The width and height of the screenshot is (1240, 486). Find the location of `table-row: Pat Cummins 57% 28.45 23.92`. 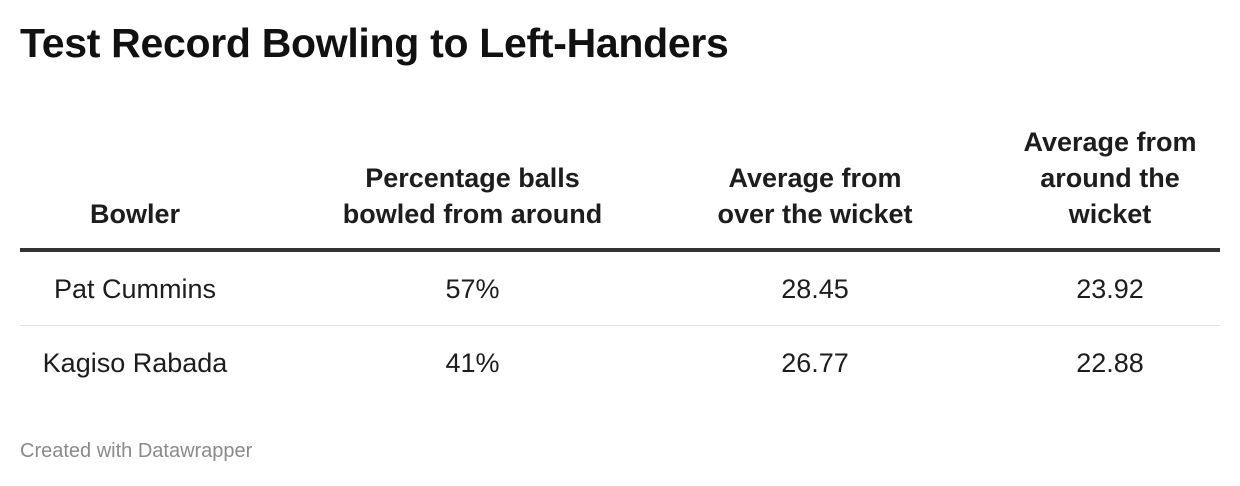

table-row: Pat Cummins 57% 28.45 23.92 is located at coordinates (620, 289).